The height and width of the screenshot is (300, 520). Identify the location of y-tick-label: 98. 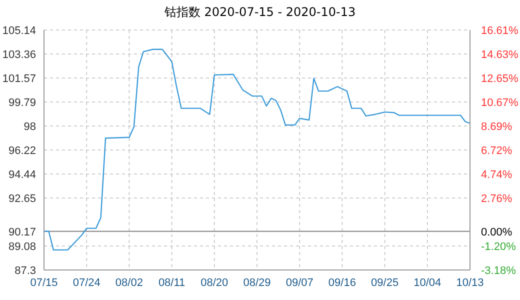
(30, 126).